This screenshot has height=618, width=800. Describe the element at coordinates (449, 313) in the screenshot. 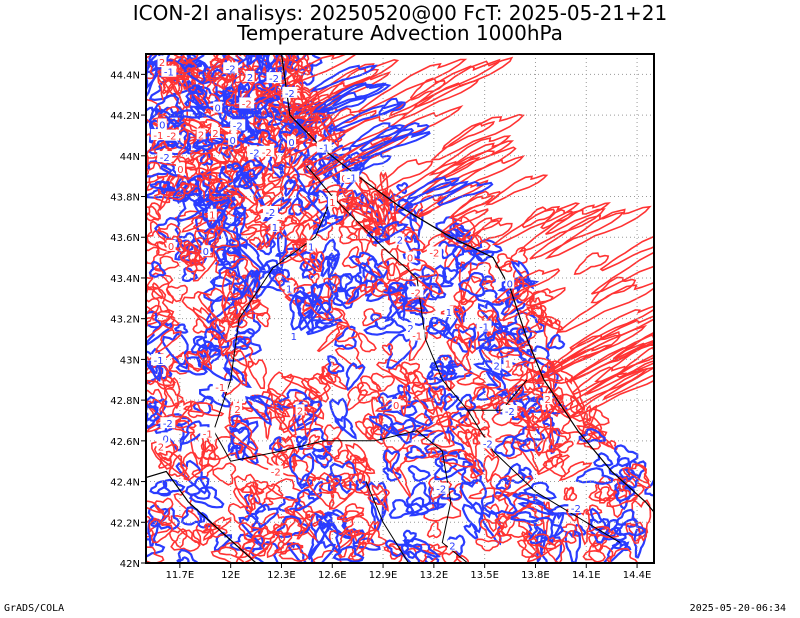

I see `contour-label: 1` at that location.